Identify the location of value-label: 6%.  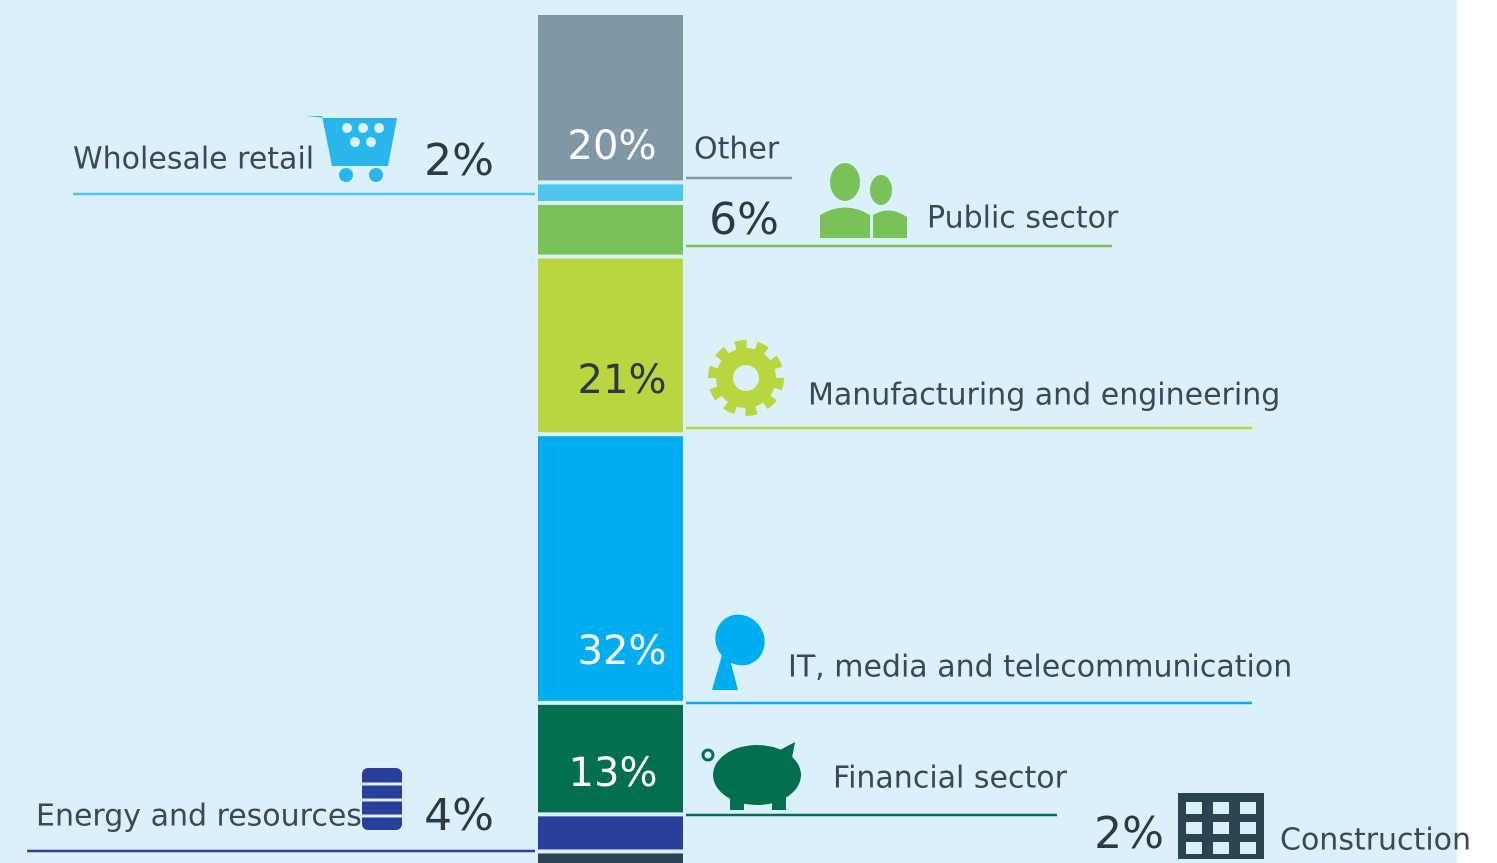
(744, 219).